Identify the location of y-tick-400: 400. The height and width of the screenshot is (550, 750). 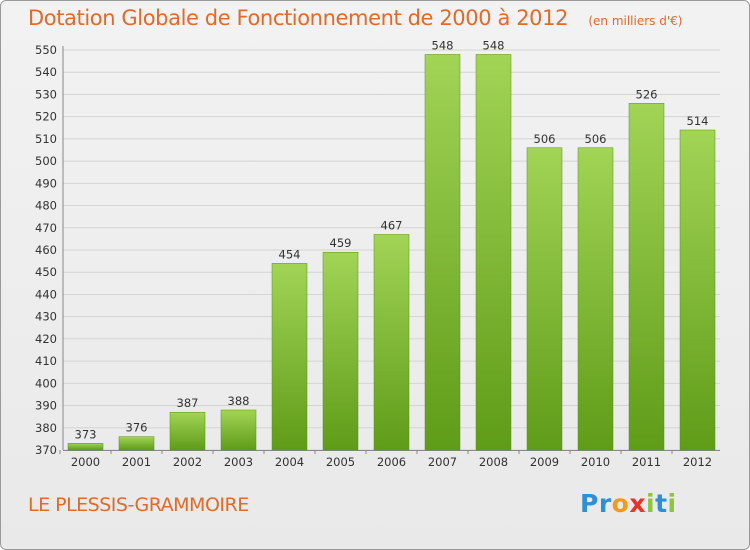
(46, 383).